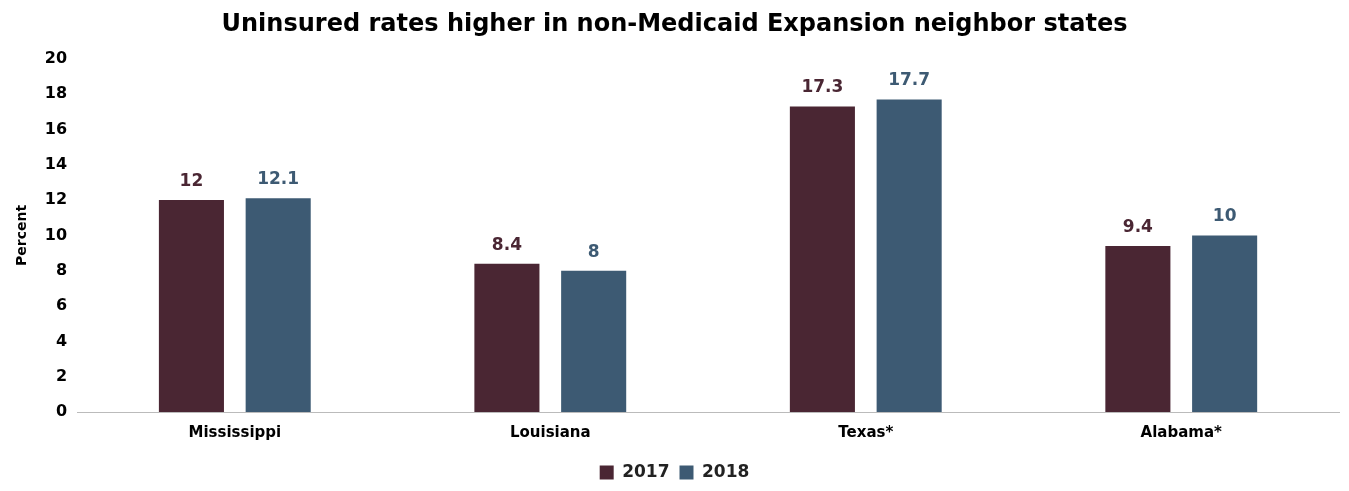  Describe the element at coordinates (235, 431) in the screenshot. I see `x-tick-label: Mississippi` at that location.